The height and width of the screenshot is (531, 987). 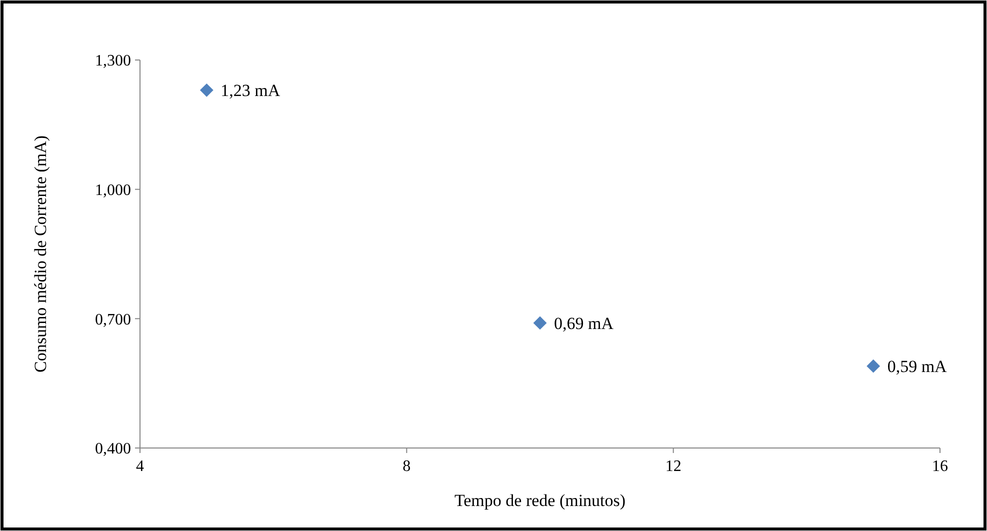 I want to click on x-tick-label: 16, so click(x=940, y=466).